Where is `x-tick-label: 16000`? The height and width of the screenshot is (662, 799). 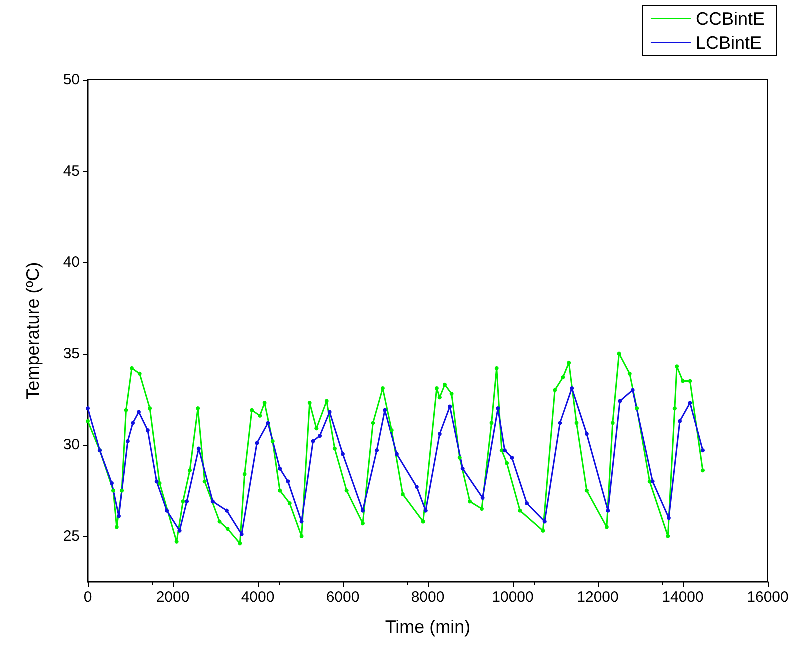
x-tick-label: 16000 is located at coordinates (768, 597).